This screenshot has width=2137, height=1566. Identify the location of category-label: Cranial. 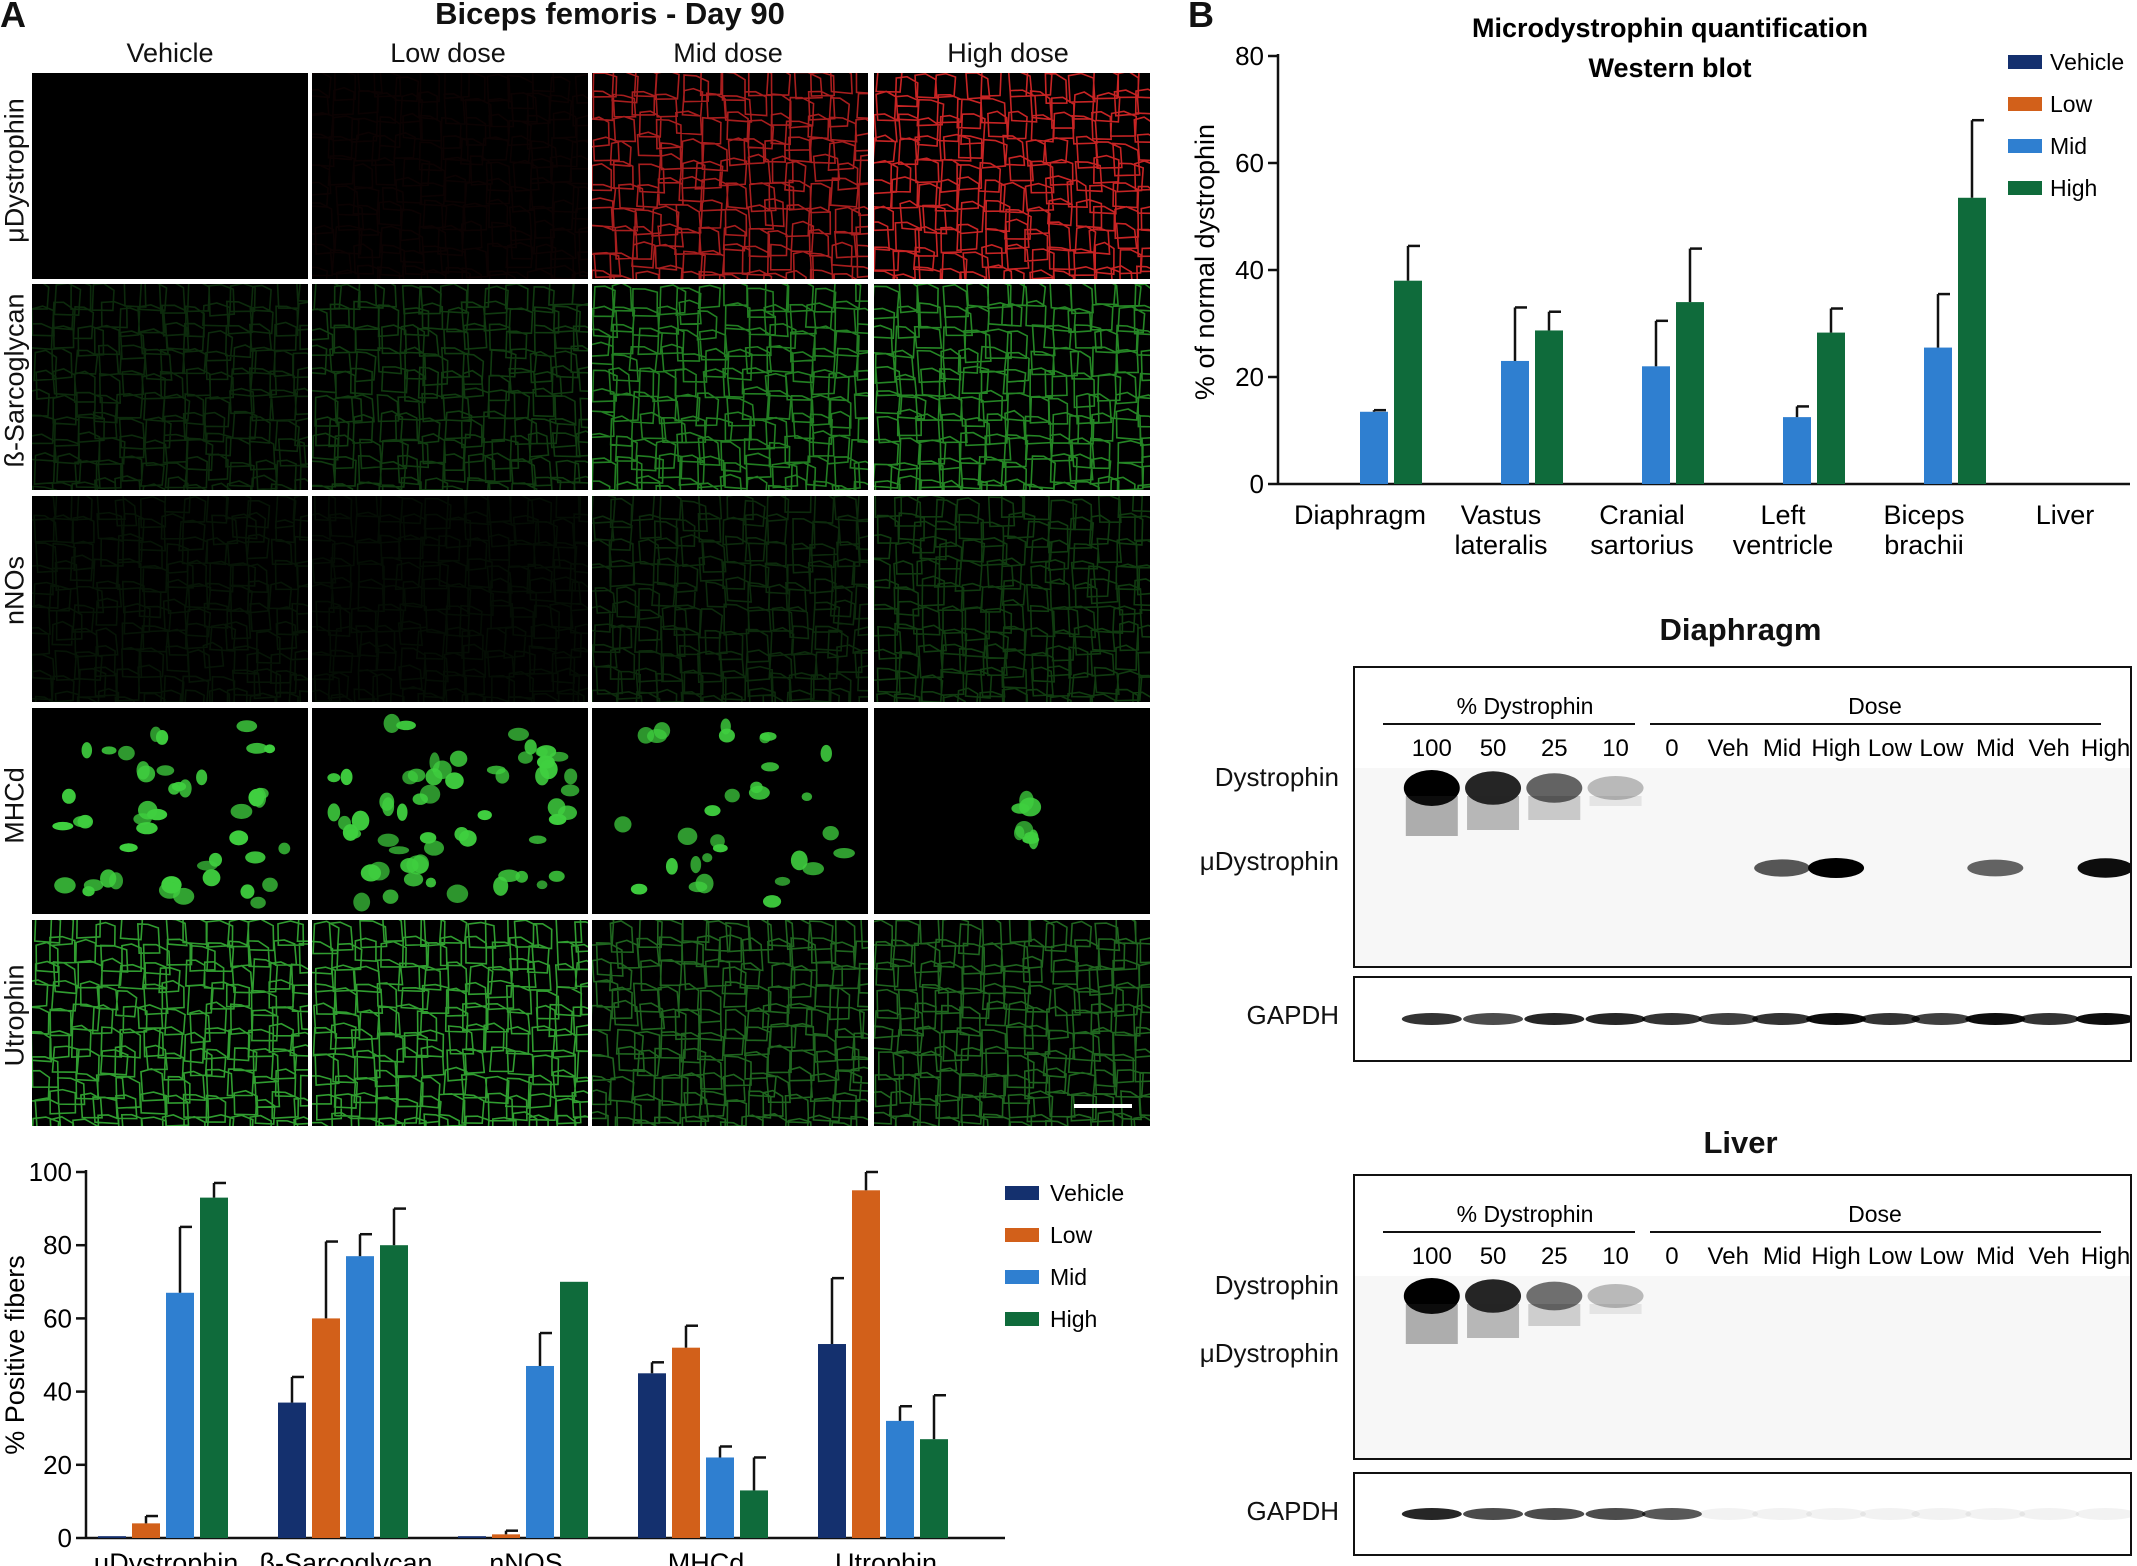
(1642, 515).